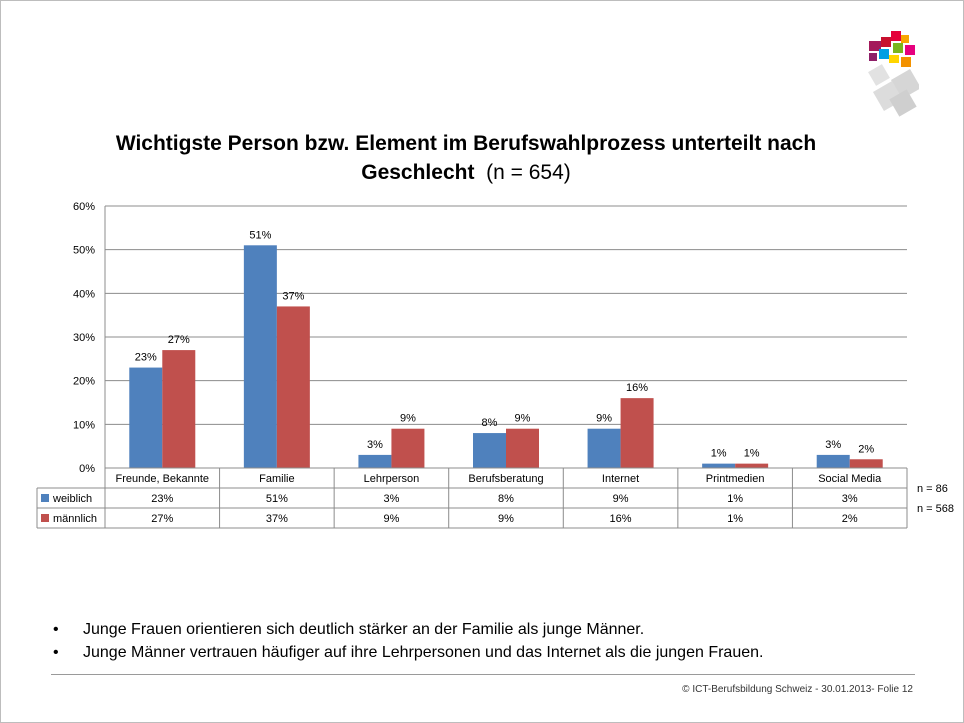 This screenshot has width=964, height=723. What do you see at coordinates (866, 449) in the screenshot?
I see `data-label: 2%` at bounding box center [866, 449].